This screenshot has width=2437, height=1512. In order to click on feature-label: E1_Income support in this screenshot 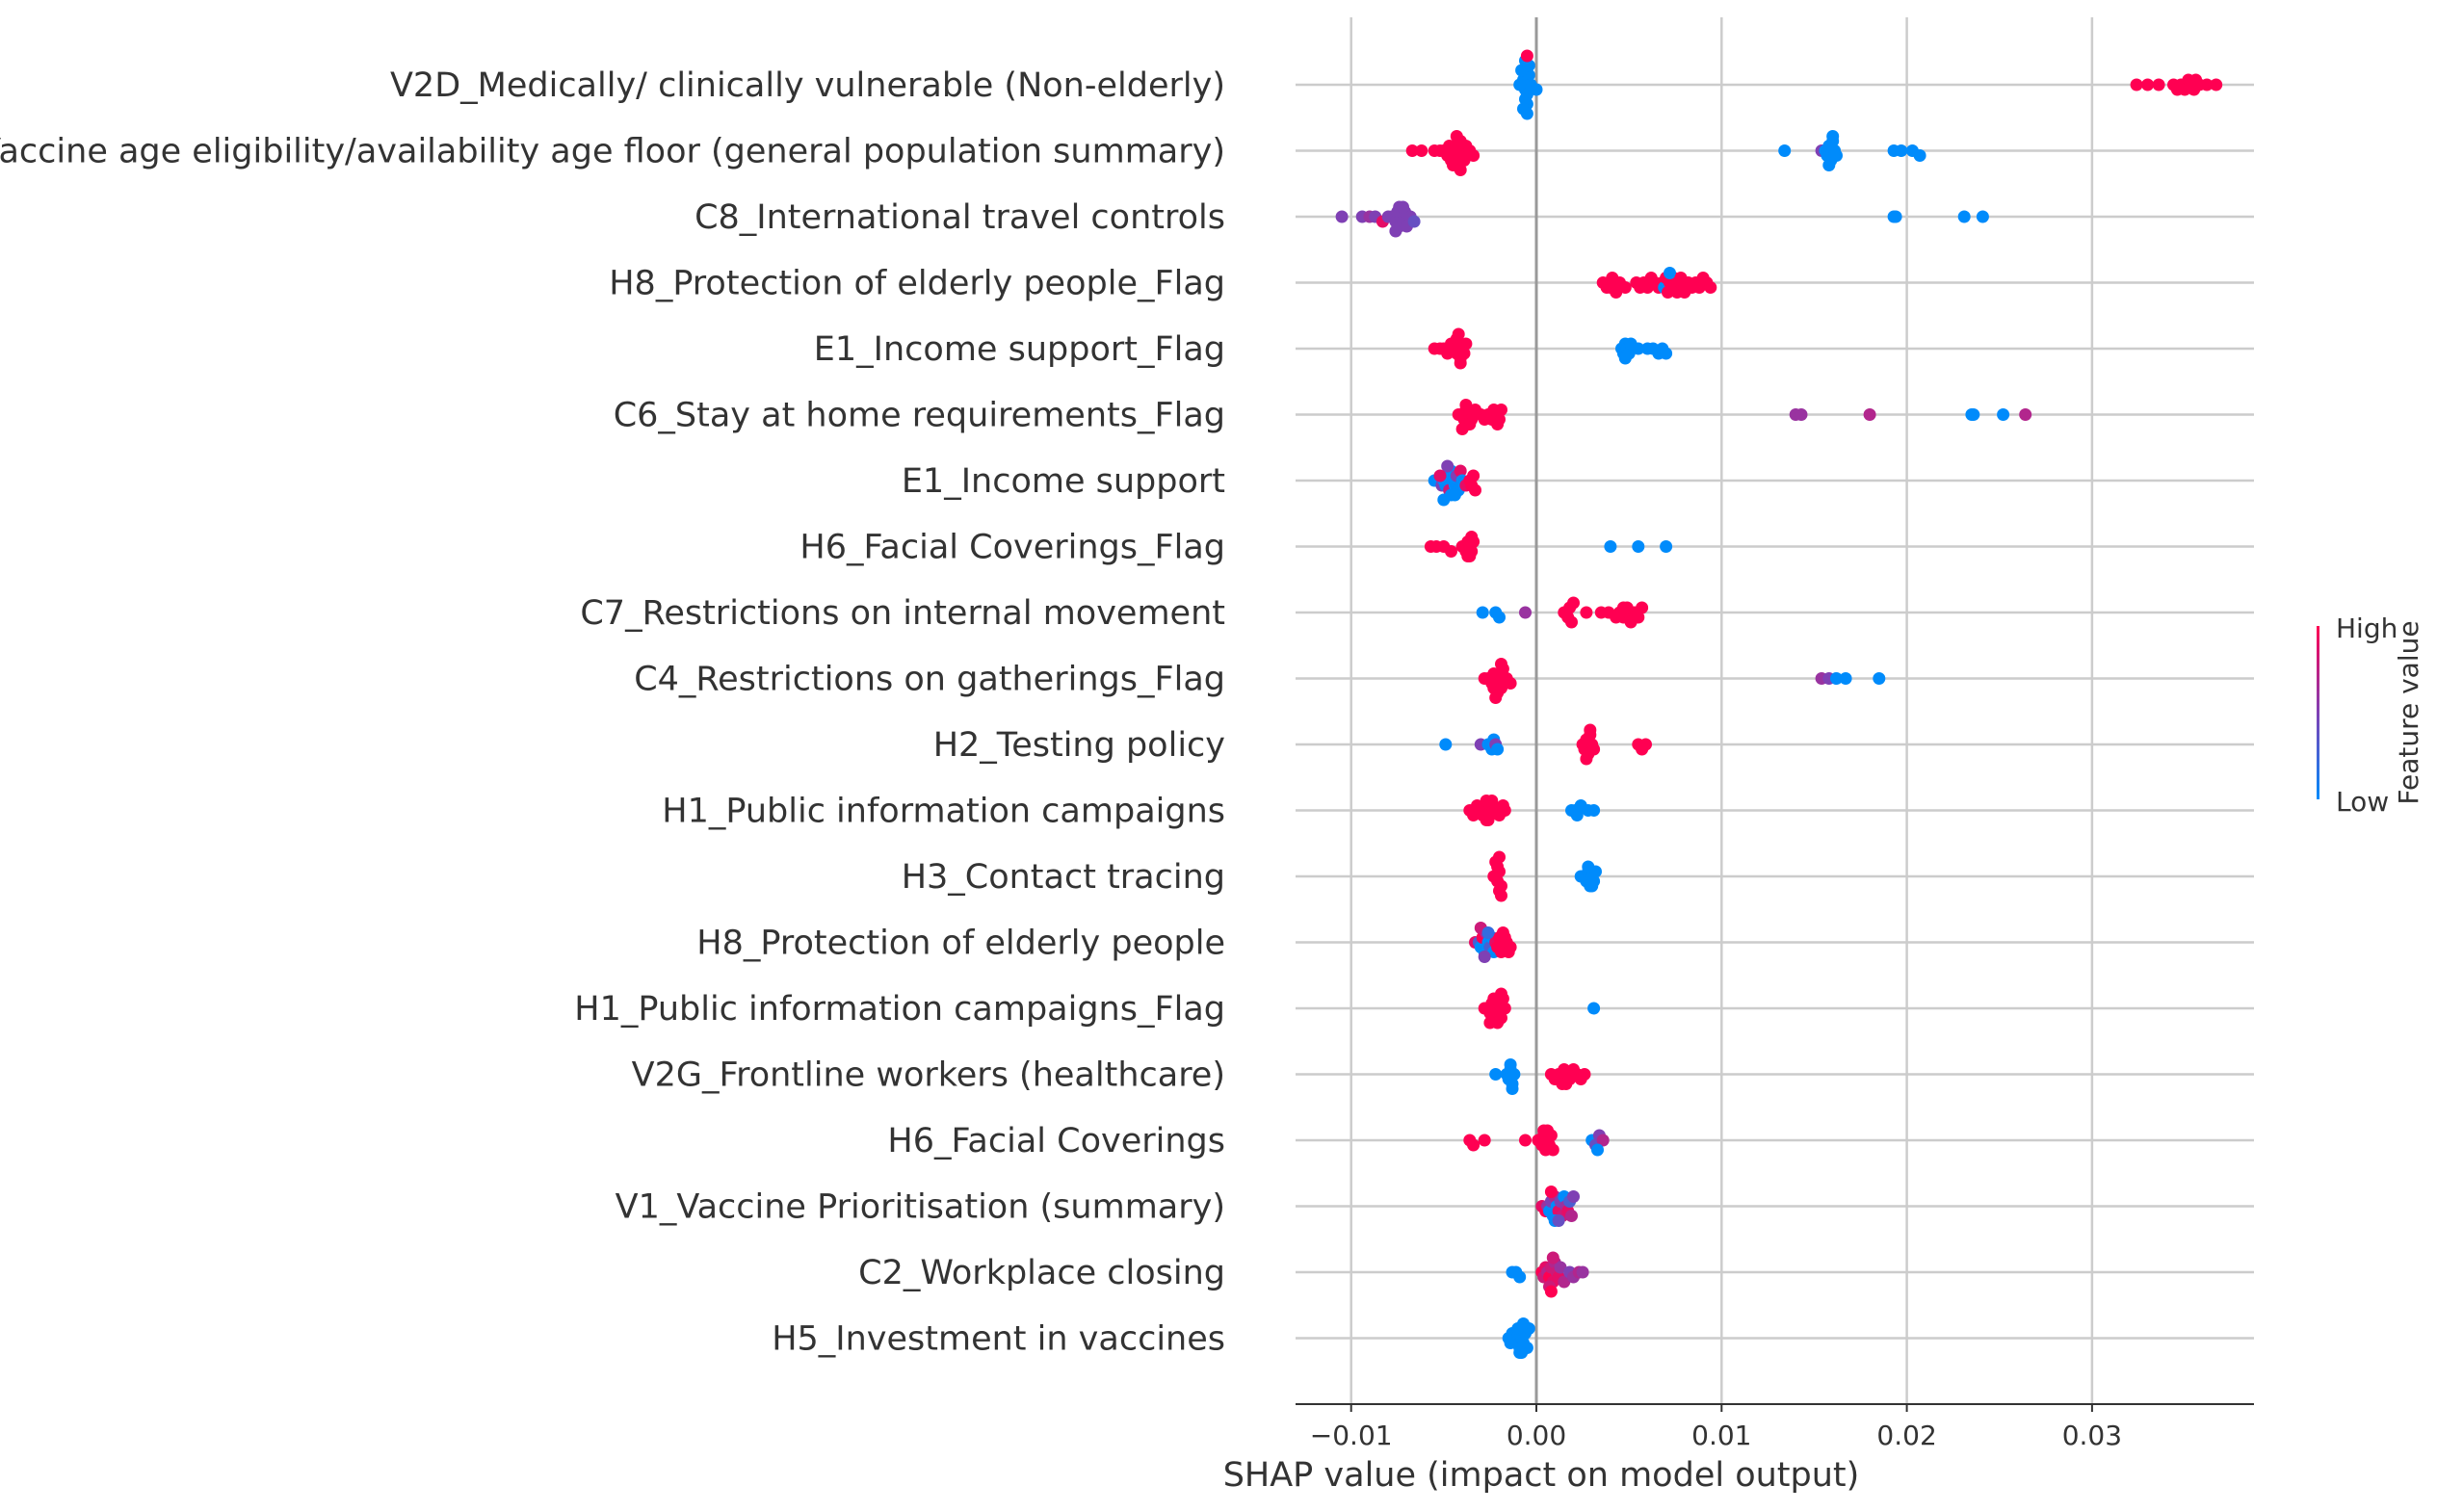, I will do `click(1063, 481)`.